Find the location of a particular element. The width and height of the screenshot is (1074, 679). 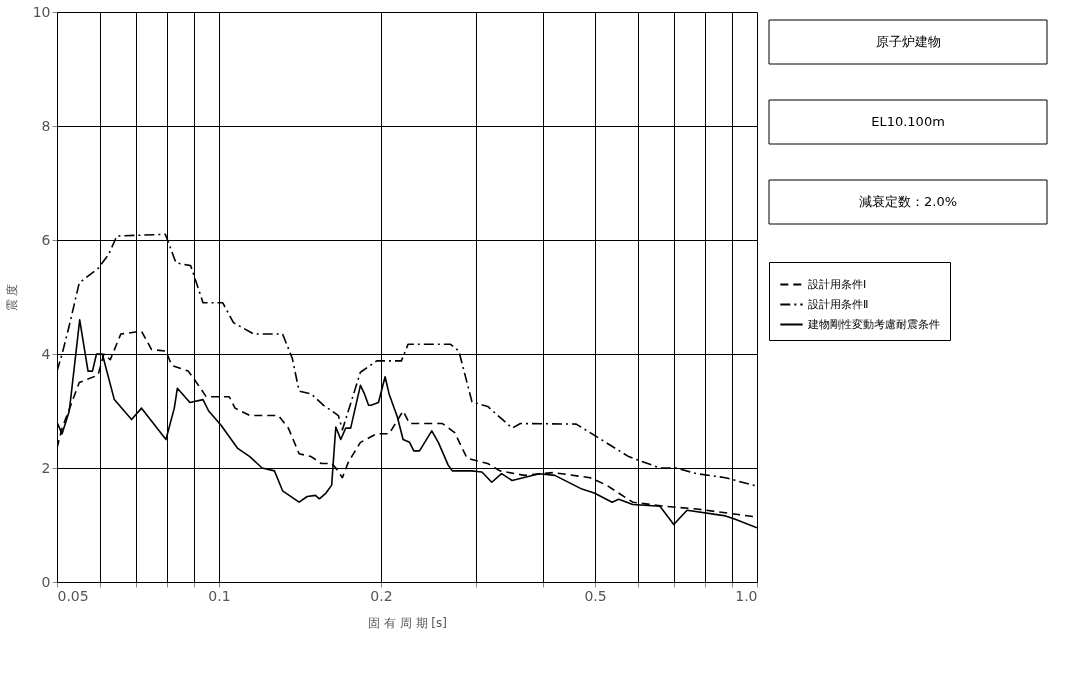

text: 減衰定数：2.0% is located at coordinates (908, 201).